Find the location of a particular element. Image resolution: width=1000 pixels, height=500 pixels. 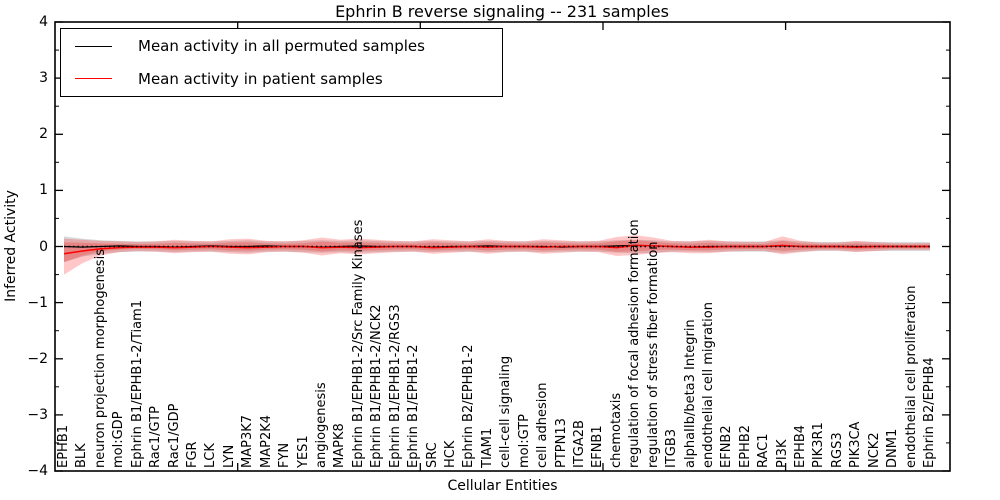

x-tick-label: RAC1 is located at coordinates (764, 450).